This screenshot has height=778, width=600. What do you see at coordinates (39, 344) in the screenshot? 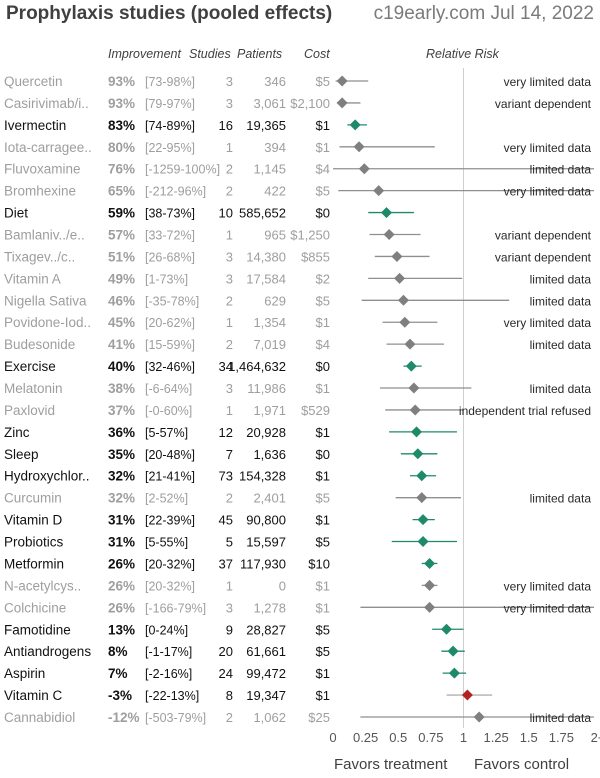
I see `row-13-name: Budesonide` at bounding box center [39, 344].